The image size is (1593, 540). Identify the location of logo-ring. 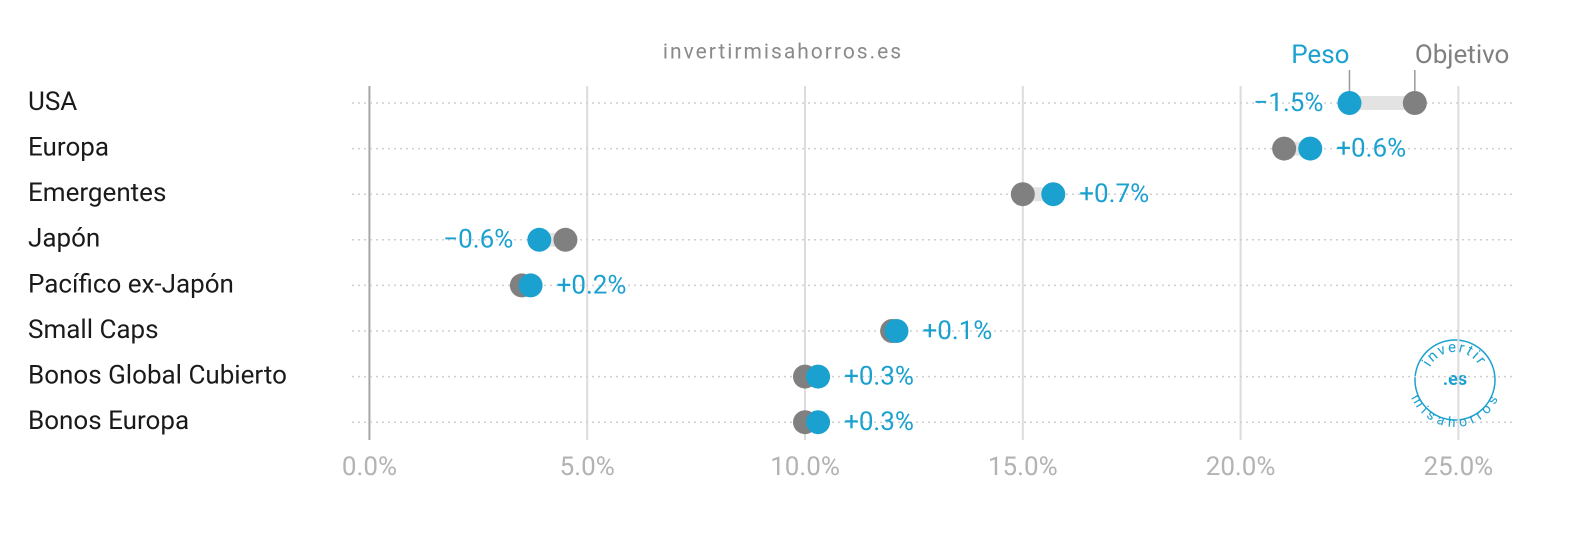
(1455, 380).